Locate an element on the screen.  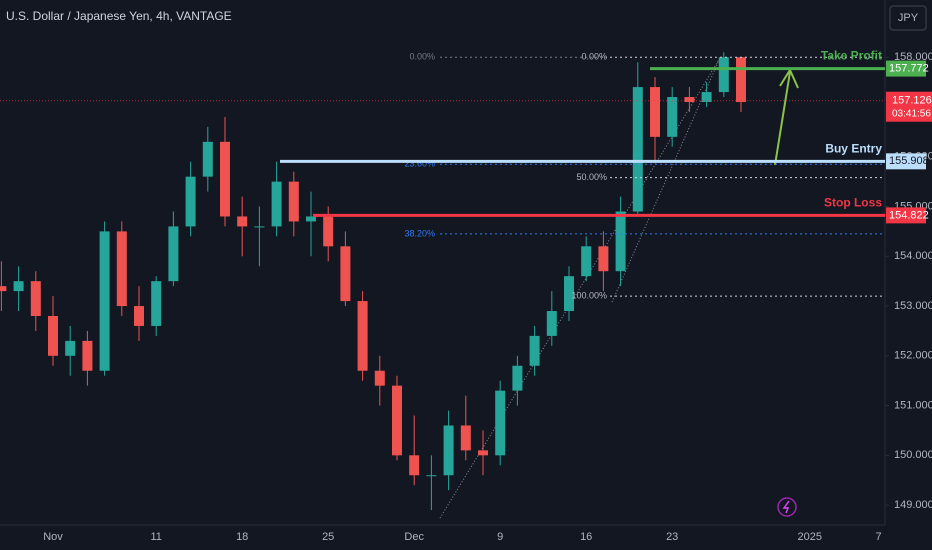
y-tick-label: 152.000 is located at coordinates (913, 356).